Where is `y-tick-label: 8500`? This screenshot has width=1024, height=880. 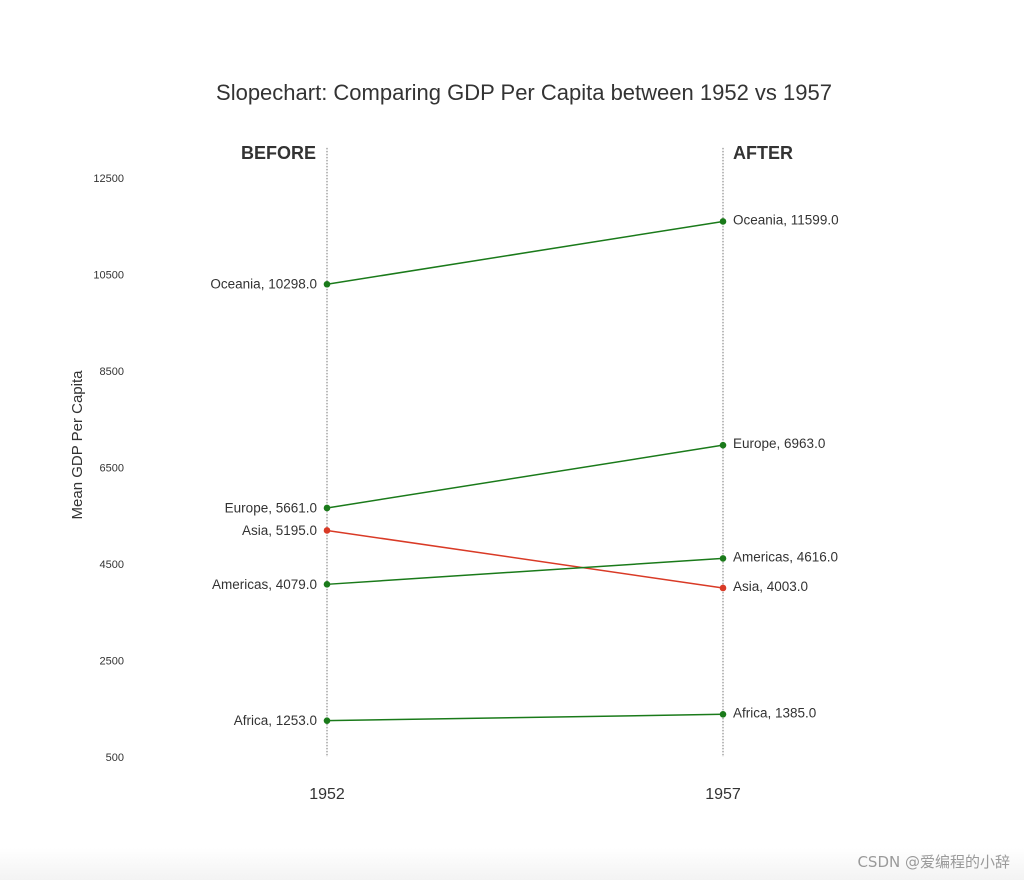
y-tick-label: 8500 is located at coordinates (112, 372).